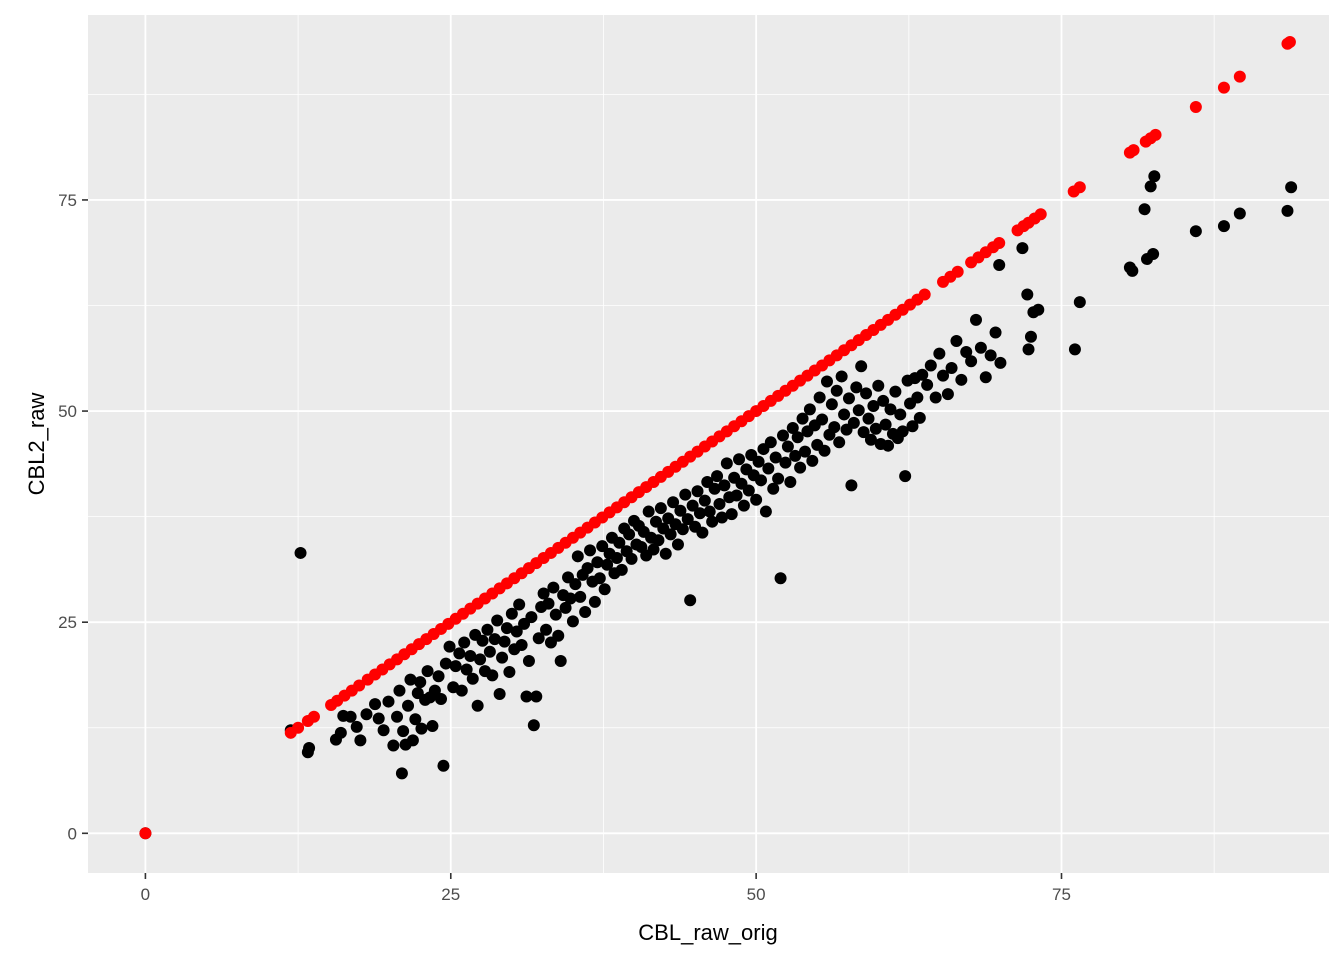 Image resolution: width=1344 pixels, height=960 pixels. Describe the element at coordinates (72, 833) in the screenshot. I see `y-tick-label: 0` at that location.